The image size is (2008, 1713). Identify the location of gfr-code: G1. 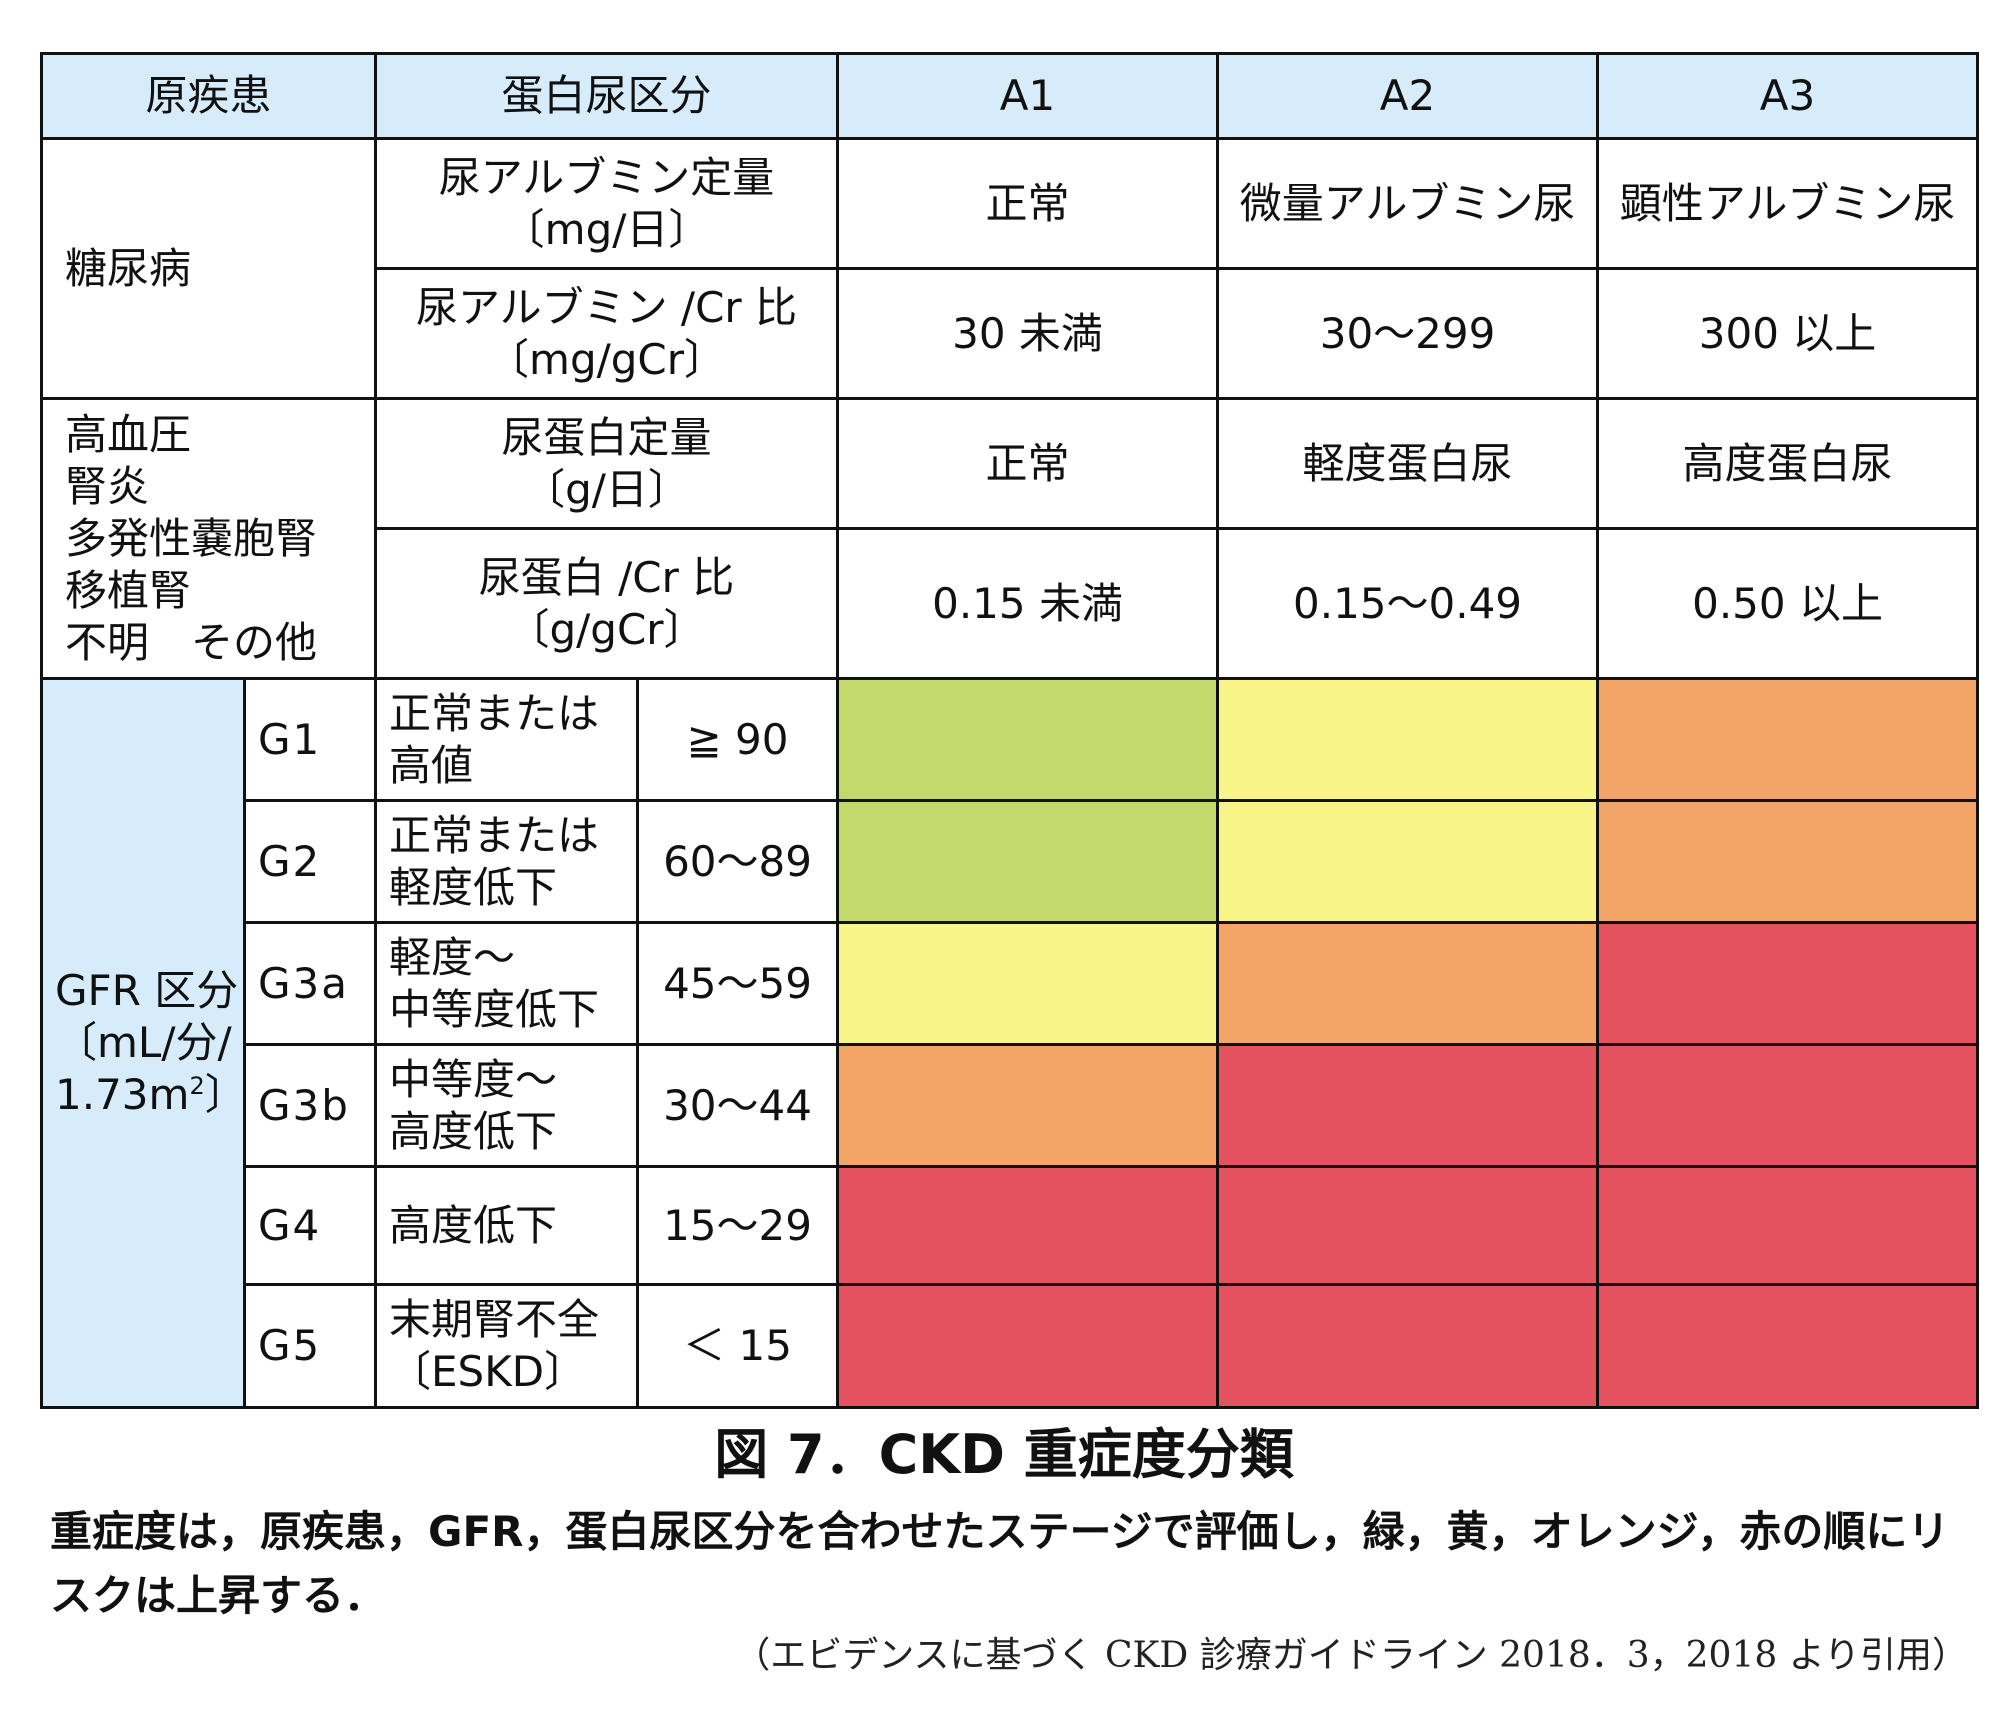
(310, 739).